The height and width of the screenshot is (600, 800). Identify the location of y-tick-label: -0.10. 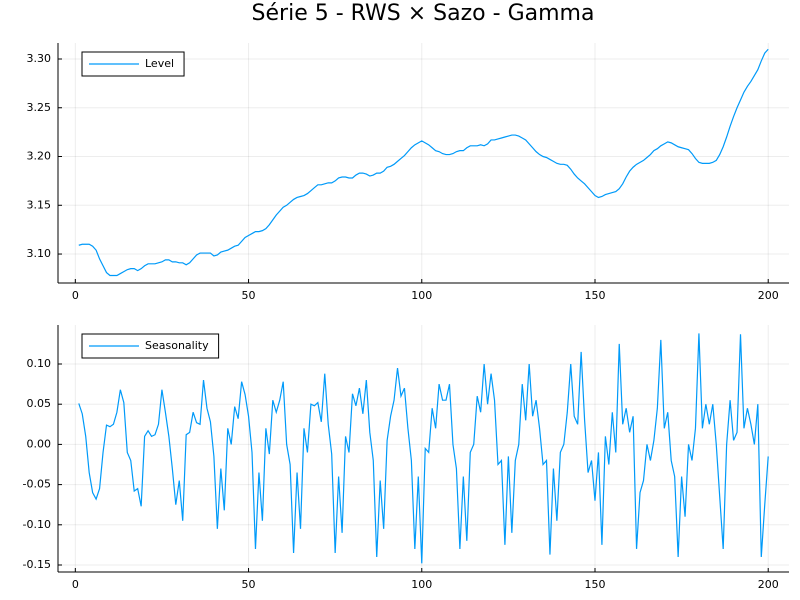
(37, 524).